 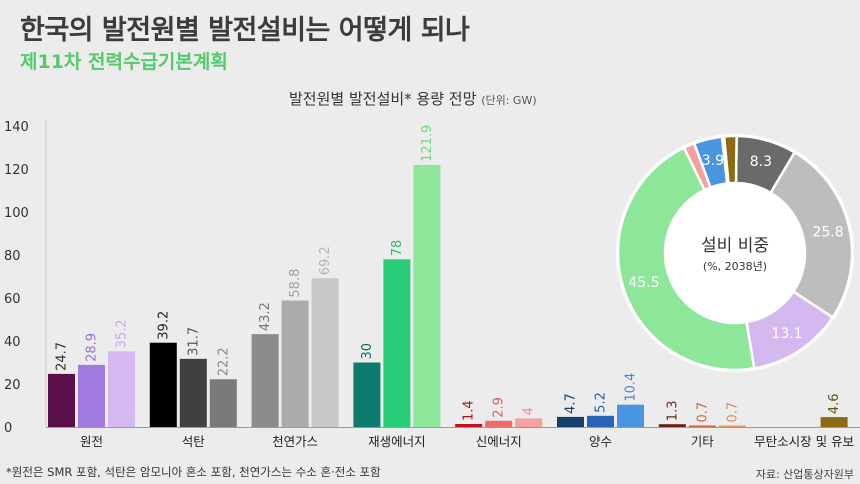 I want to click on y-tick-label: 0, so click(x=8, y=428).